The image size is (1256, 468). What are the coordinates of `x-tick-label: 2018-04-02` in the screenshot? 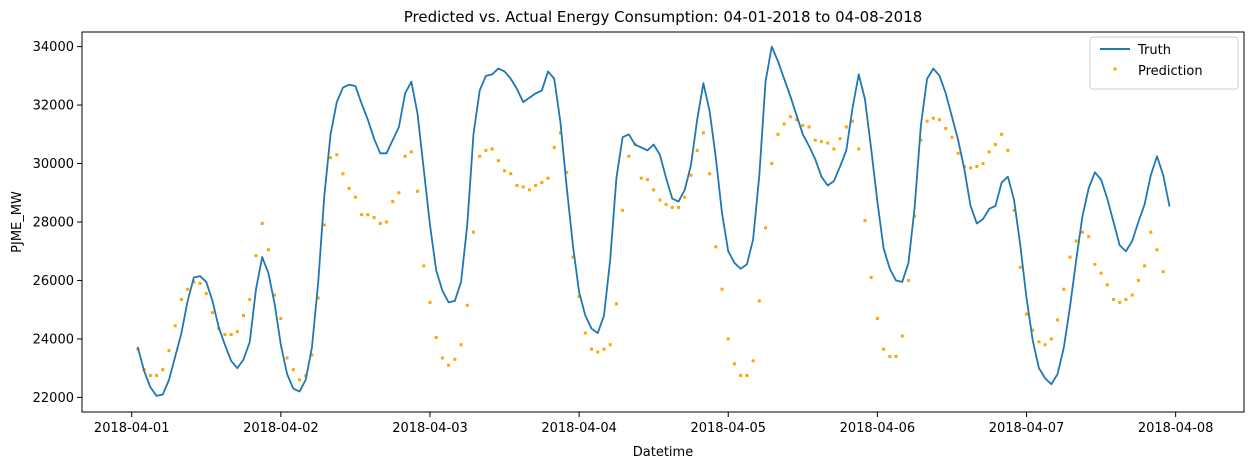 It's located at (281, 428).